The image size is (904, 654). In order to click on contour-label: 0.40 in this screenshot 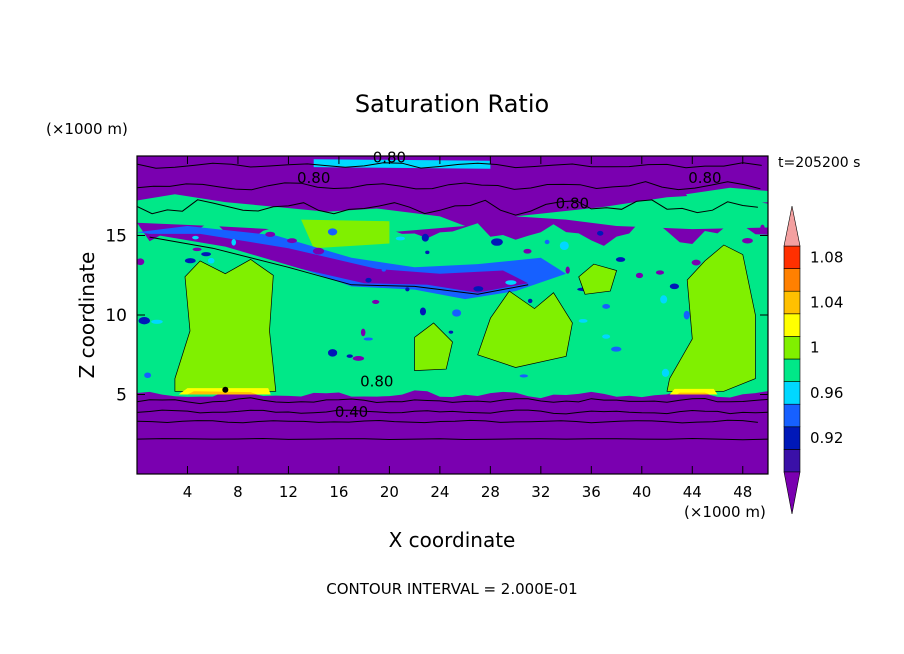, I will do `click(351, 412)`.